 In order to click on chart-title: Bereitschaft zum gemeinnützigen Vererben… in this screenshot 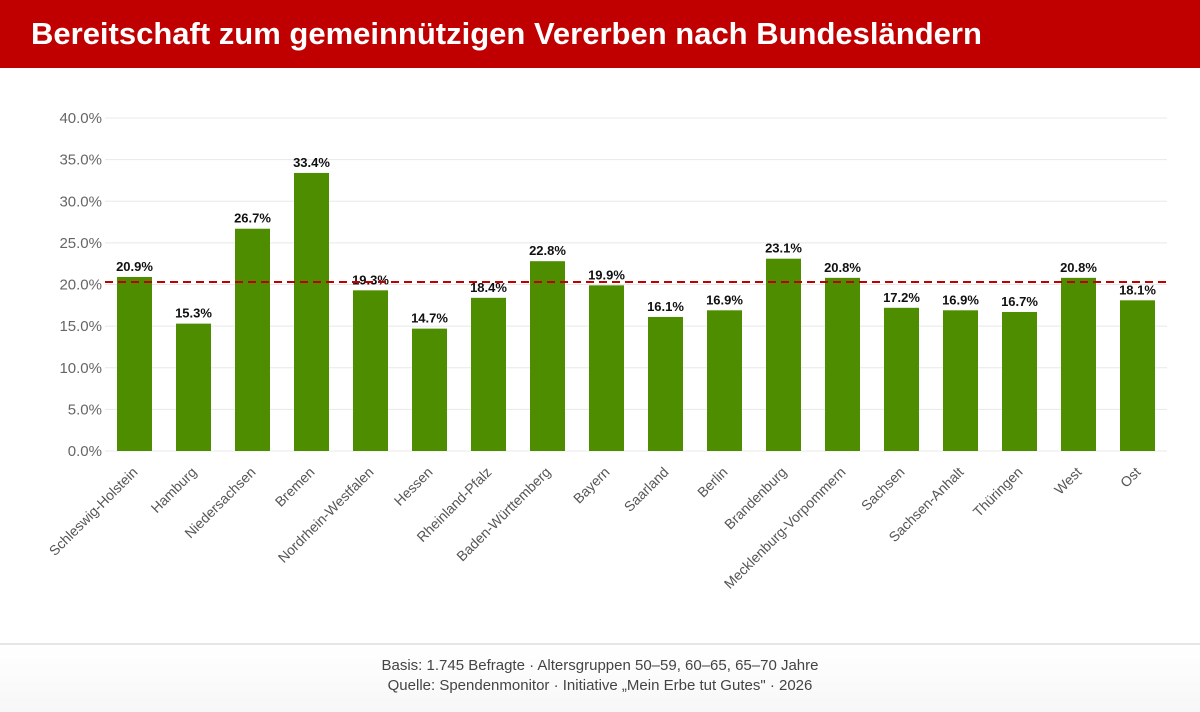, I will do `click(506, 33)`.